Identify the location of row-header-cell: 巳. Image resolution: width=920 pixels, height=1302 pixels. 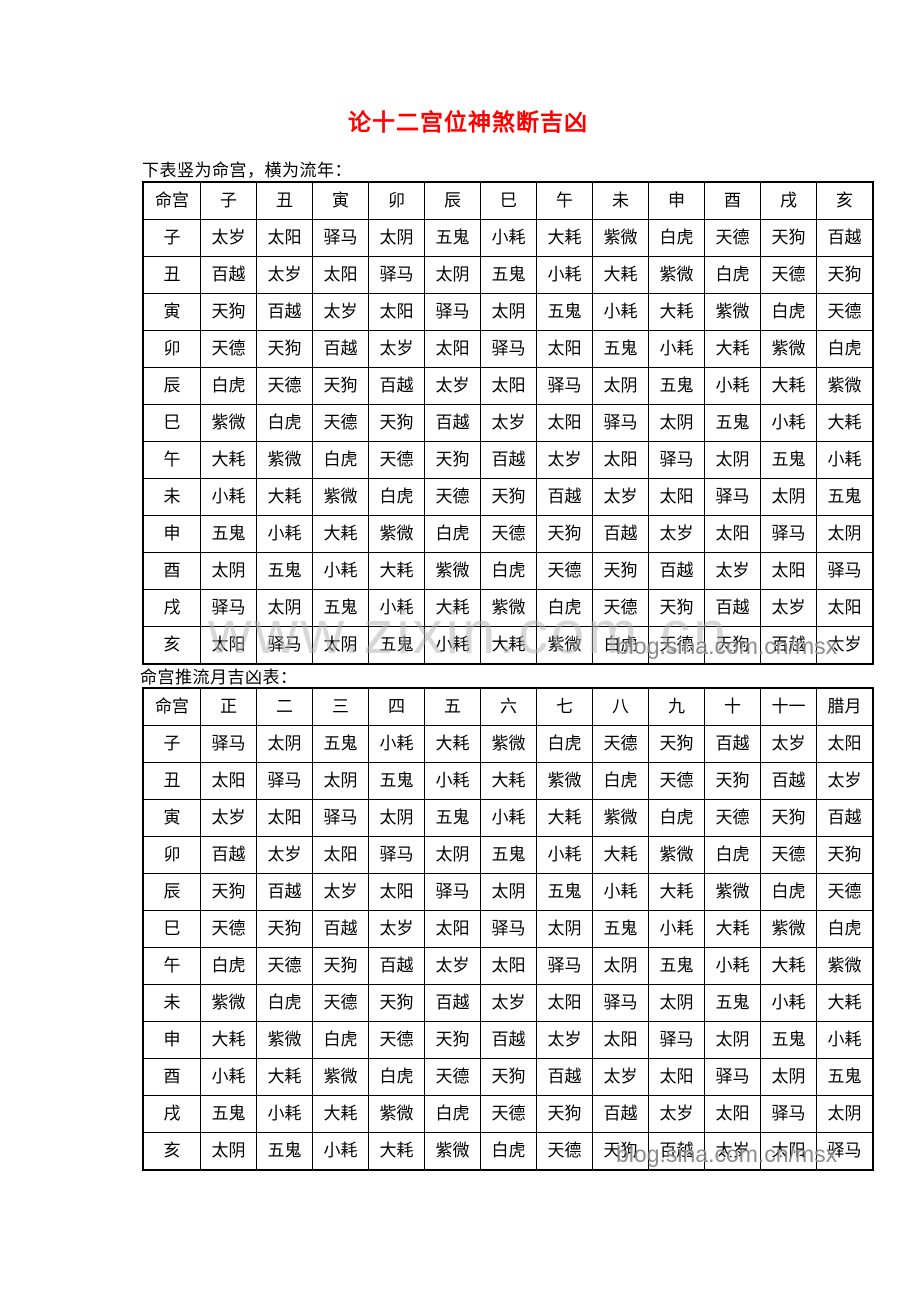
(171, 423).